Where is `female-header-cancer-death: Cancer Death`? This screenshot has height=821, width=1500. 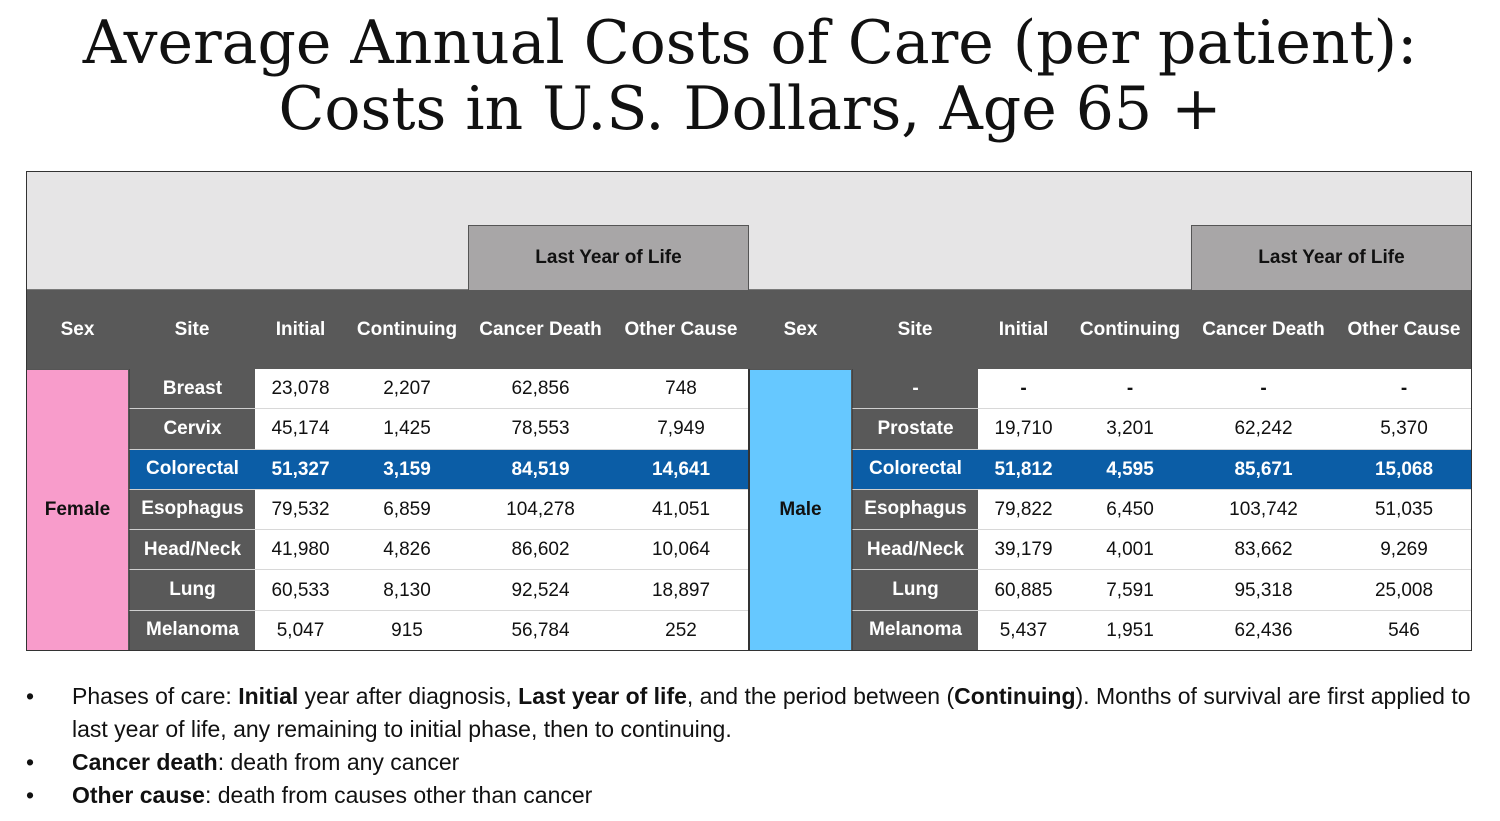
female-header-cancer-death: Cancer Death is located at coordinates (540, 329).